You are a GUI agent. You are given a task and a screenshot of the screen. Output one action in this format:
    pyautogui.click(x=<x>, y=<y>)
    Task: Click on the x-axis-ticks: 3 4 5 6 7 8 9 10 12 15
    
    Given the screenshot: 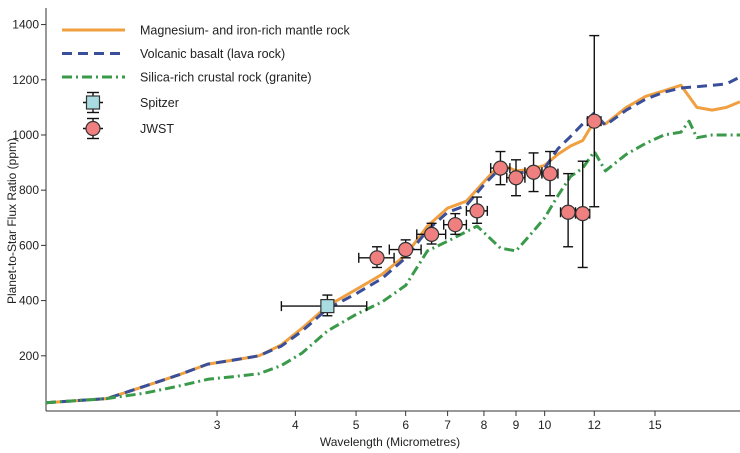 What is the action you would take?
    pyautogui.click(x=438, y=421)
    